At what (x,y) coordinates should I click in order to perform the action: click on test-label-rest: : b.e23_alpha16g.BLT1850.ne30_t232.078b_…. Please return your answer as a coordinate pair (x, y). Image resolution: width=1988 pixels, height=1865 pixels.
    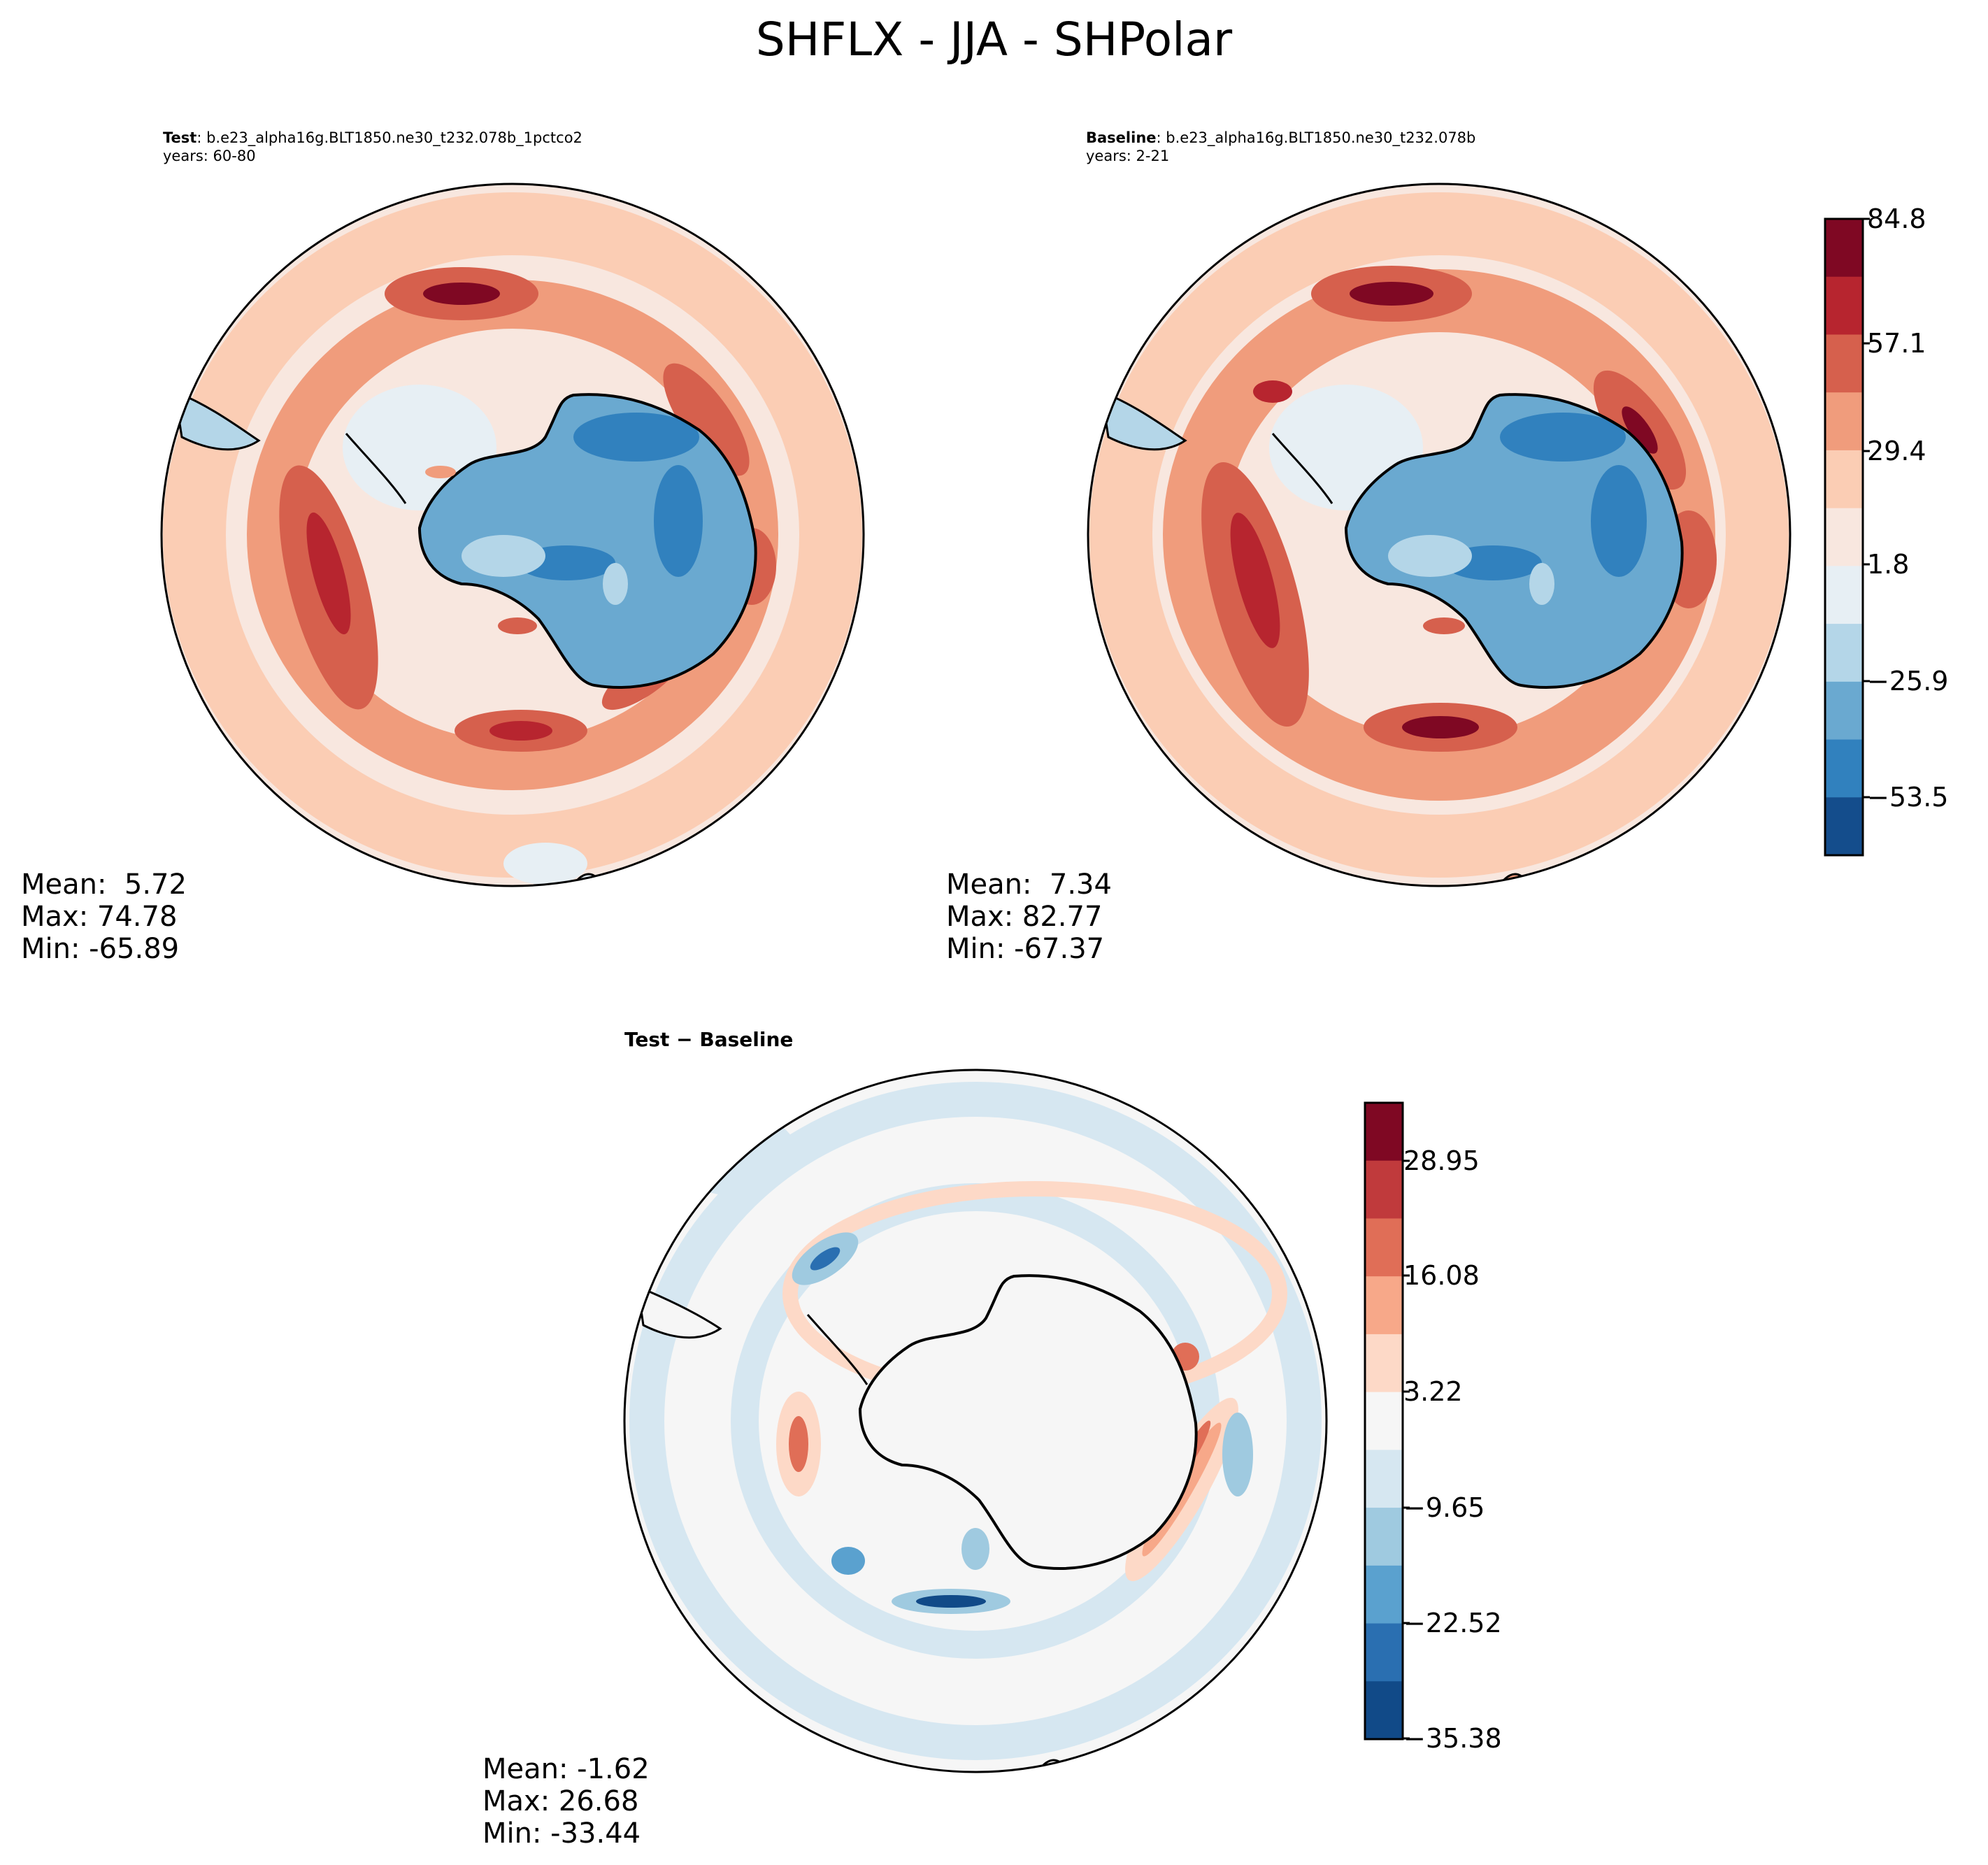
    Looking at the image, I should click on (389, 137).